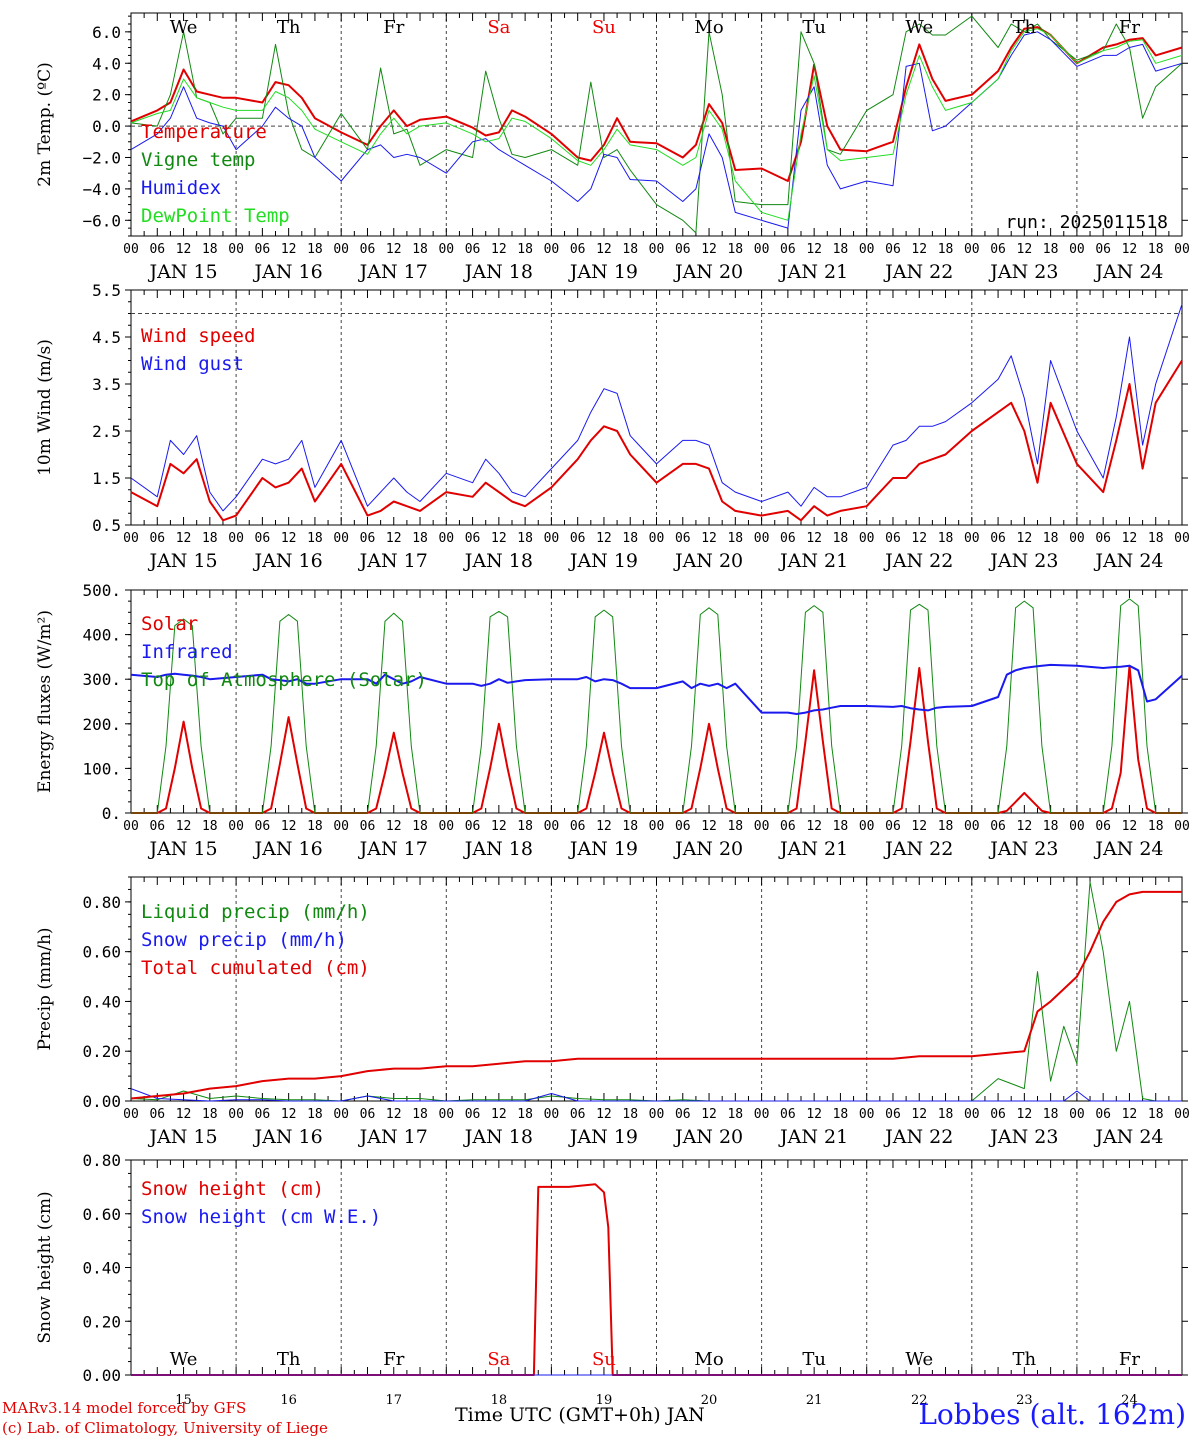 This screenshot has height=1440, width=1194. I want to click on snow-weekday-label: Su, so click(604, 1359).